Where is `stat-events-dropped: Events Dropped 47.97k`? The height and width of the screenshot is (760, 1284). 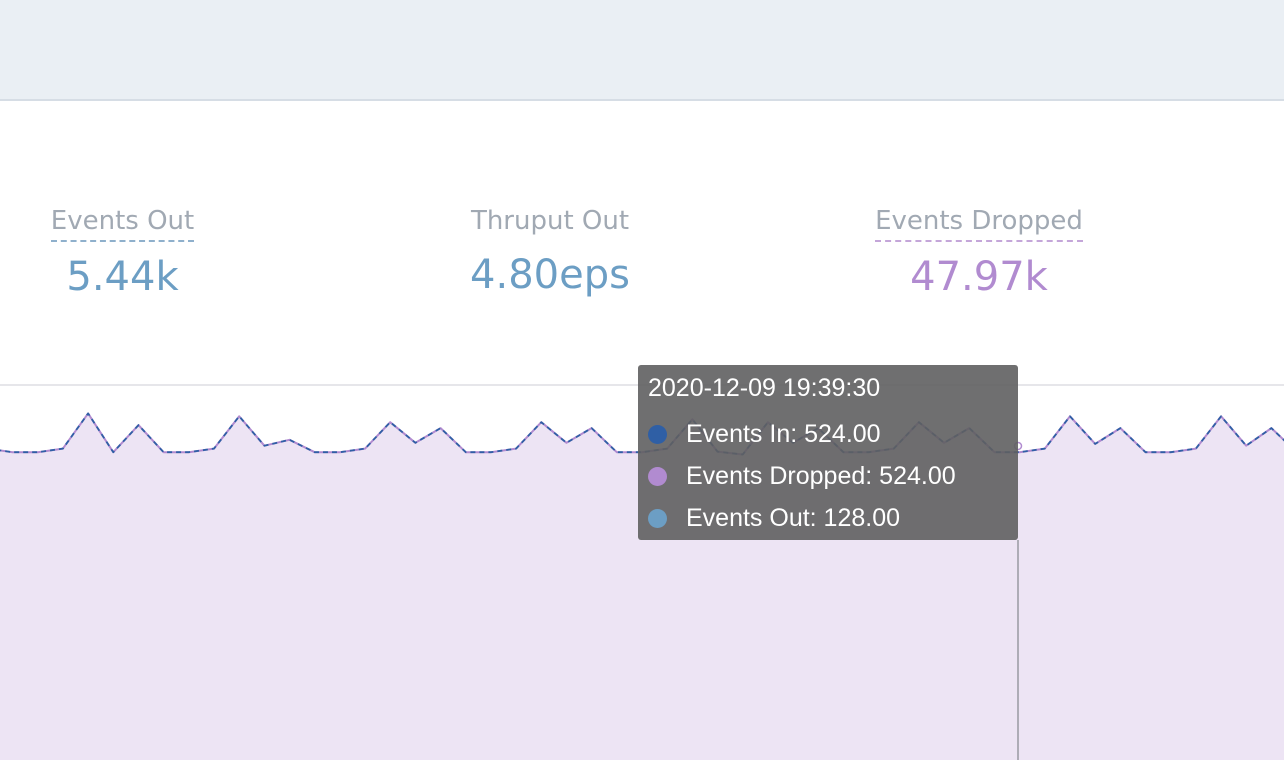 stat-events-dropped: Events Dropped 47.97k is located at coordinates (979, 253).